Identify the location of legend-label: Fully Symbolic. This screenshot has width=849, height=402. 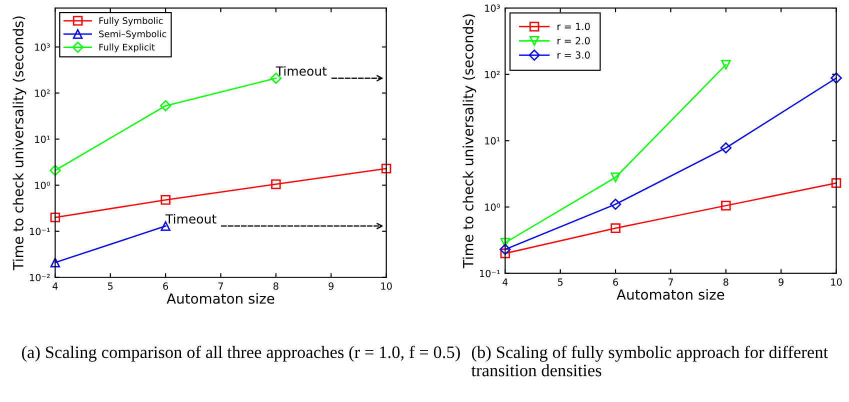
(131, 21).